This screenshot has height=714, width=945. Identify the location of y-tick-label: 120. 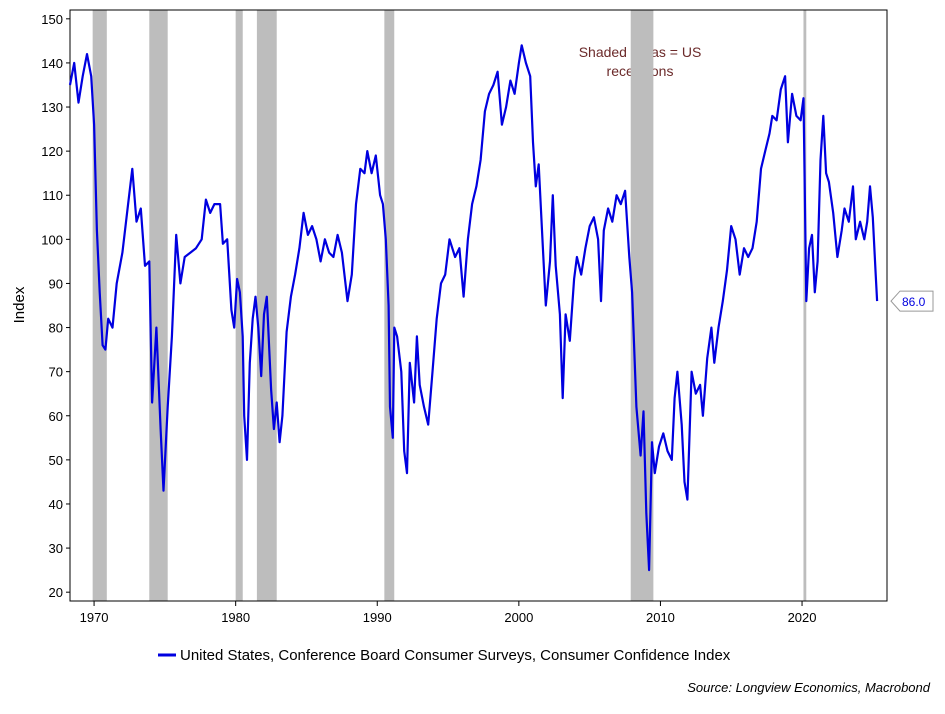
(52, 151).